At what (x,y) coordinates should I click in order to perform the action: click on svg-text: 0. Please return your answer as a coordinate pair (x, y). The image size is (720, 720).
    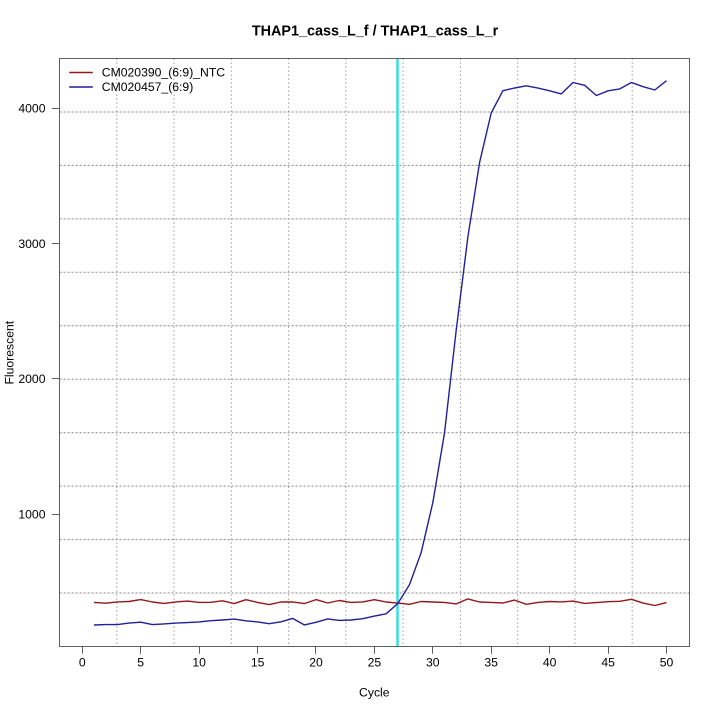
    Looking at the image, I should click on (82, 663).